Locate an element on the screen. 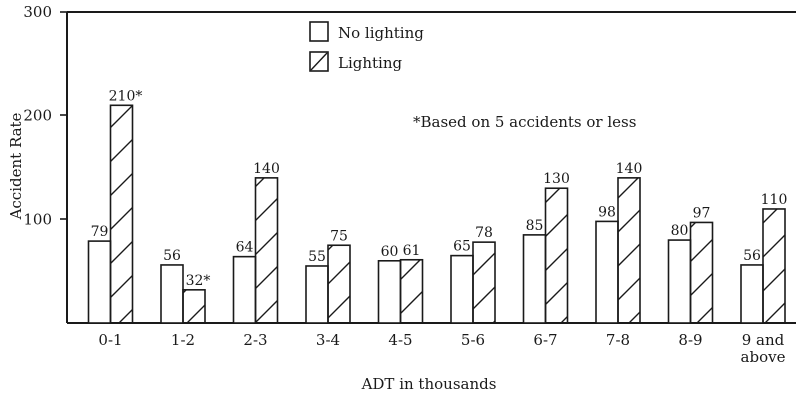 The height and width of the screenshot is (395, 796). y-tick-label: 100 is located at coordinates (37, 219).